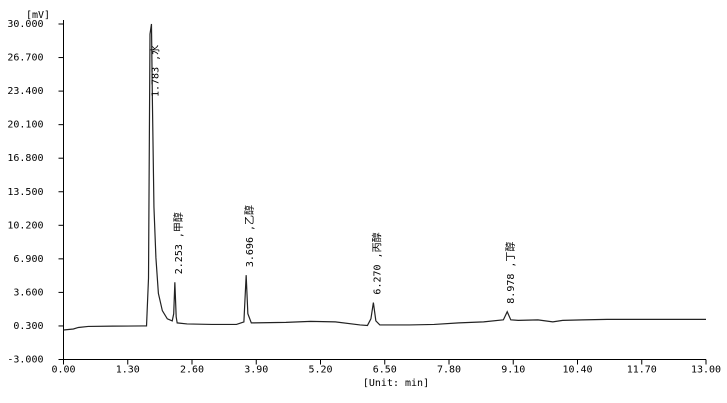  What do you see at coordinates (25, 91) in the screenshot?
I see `y-tick-label: 23.400` at bounding box center [25, 91].